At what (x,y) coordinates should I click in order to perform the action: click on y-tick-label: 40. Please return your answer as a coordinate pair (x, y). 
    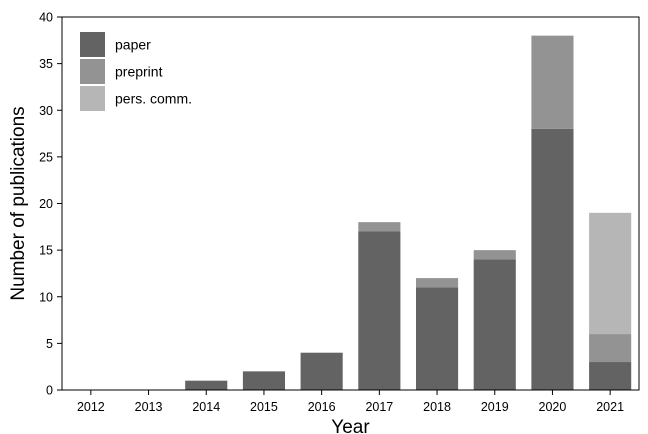
    Looking at the image, I should click on (46, 18).